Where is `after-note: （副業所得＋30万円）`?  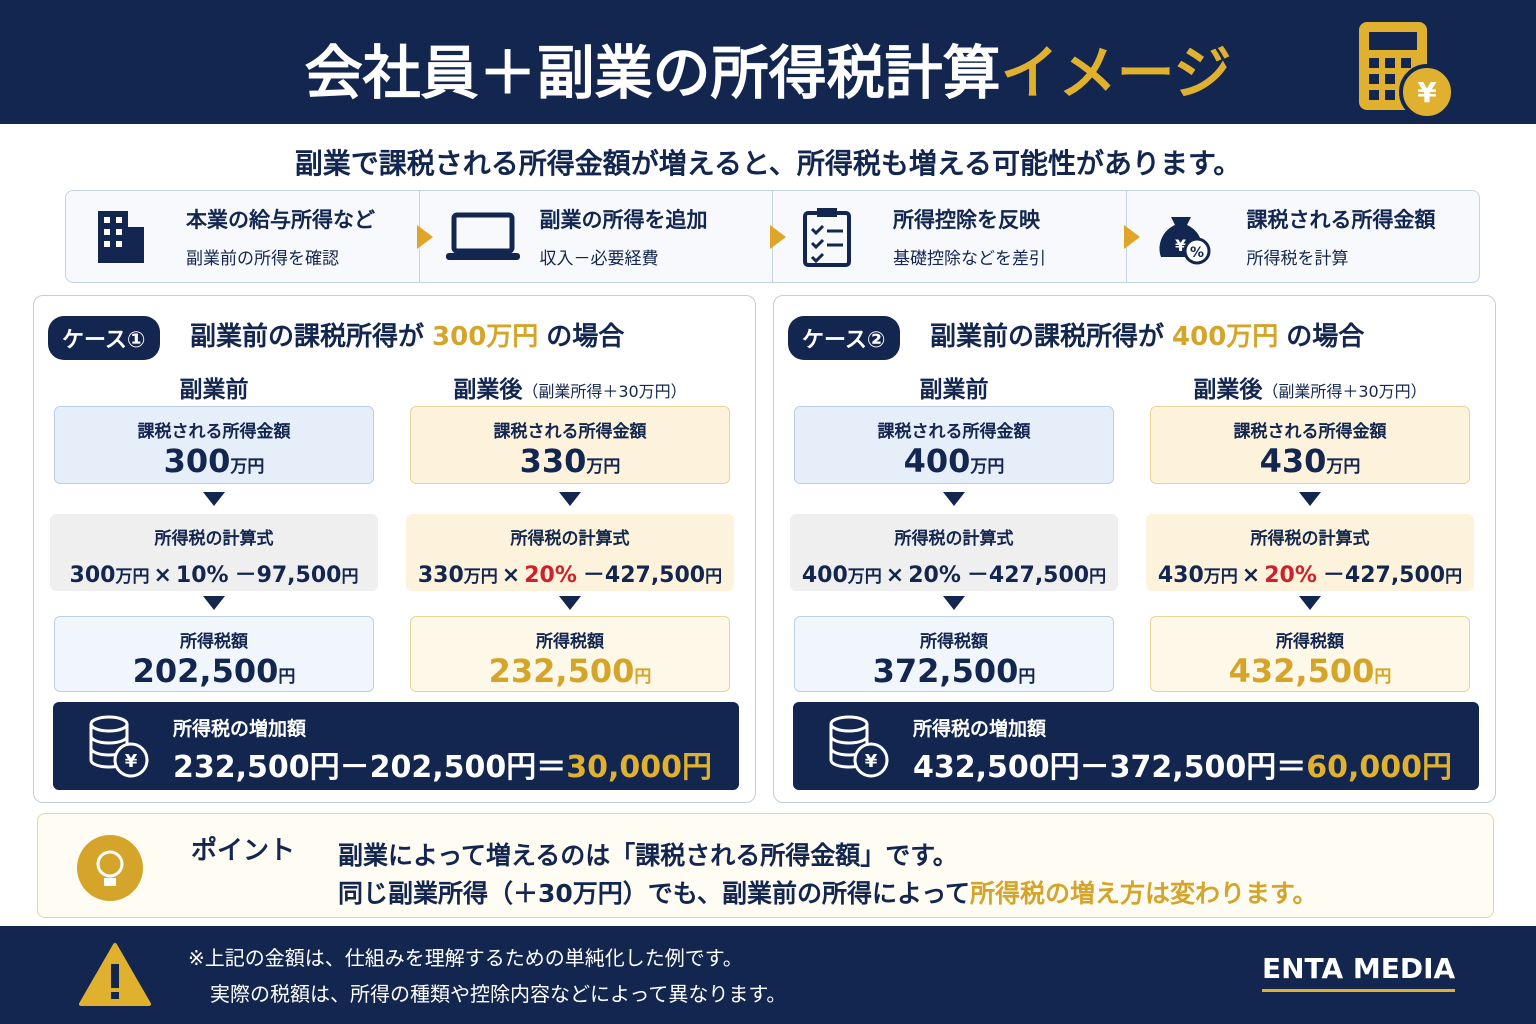 after-note: （副業所得＋30万円） is located at coordinates (604, 391).